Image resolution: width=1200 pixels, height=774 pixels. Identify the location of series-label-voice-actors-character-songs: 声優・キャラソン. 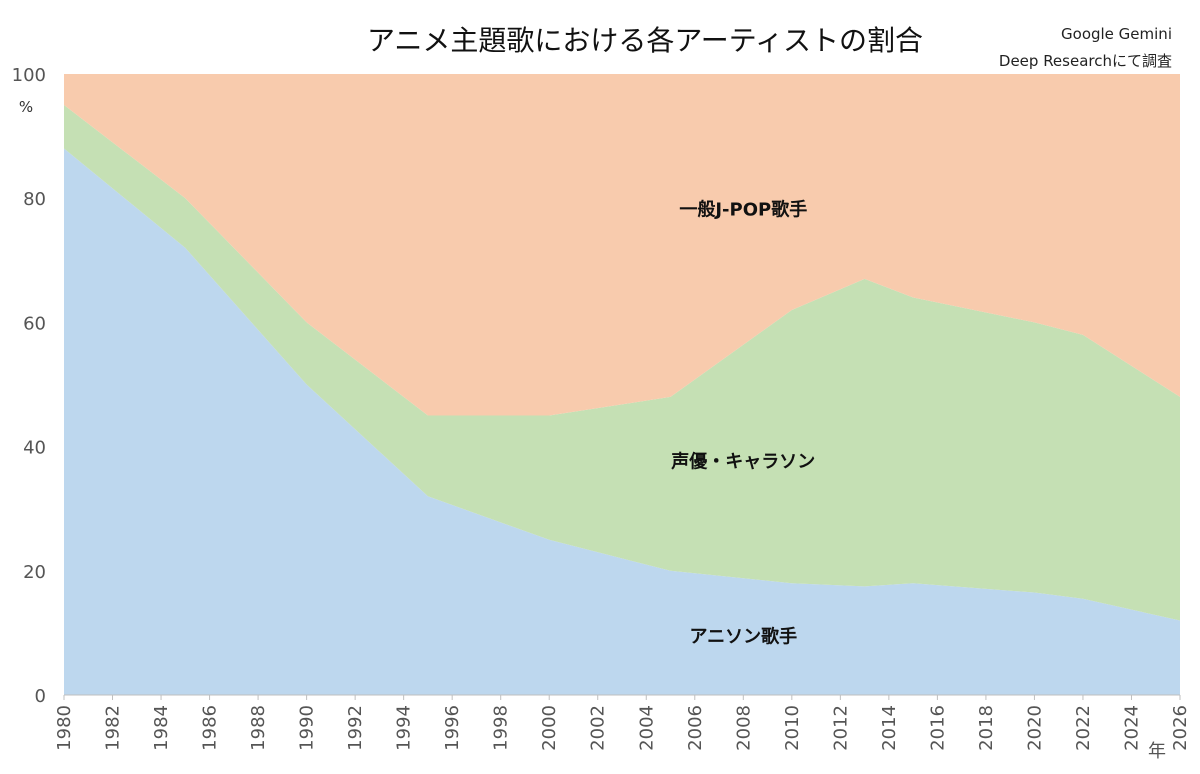
(742, 462).